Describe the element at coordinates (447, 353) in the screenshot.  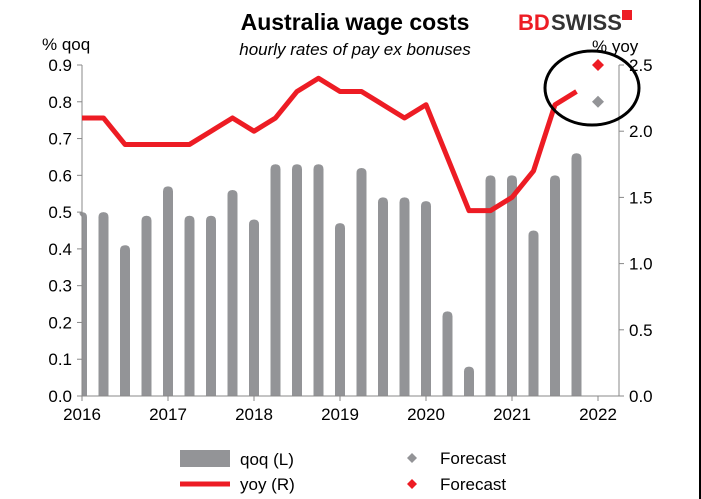
I see `bar-2020Q2` at that location.